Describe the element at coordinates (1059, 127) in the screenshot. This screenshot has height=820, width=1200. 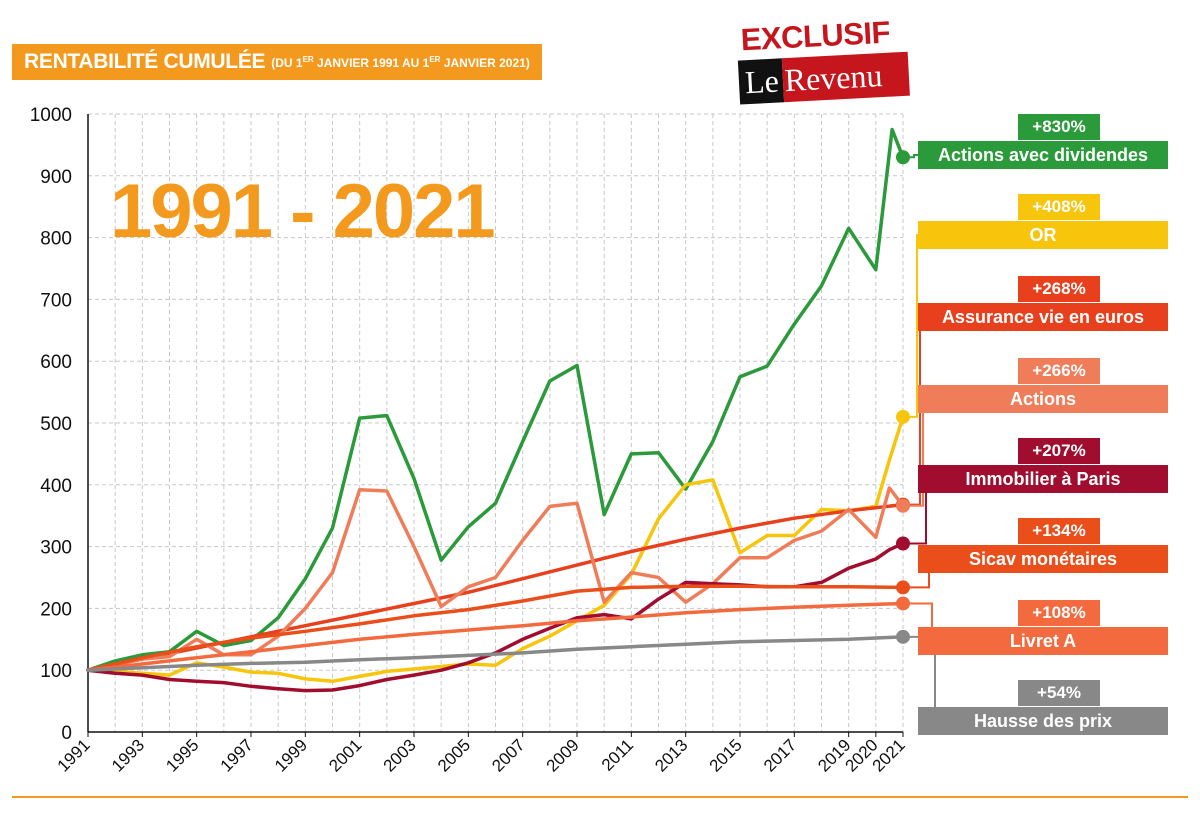
I see `legend-pct-actions-avec-dividendes: +830%` at that location.